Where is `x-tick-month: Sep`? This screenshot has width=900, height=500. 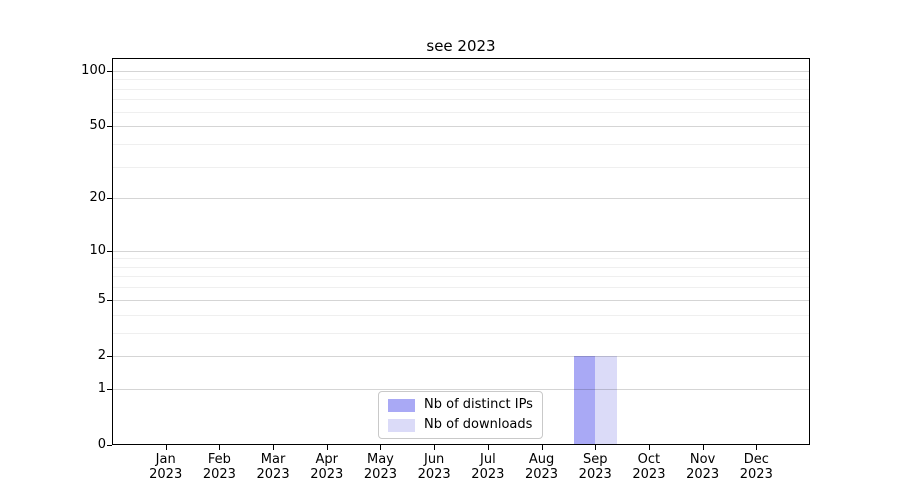 x-tick-month: Sep is located at coordinates (595, 459).